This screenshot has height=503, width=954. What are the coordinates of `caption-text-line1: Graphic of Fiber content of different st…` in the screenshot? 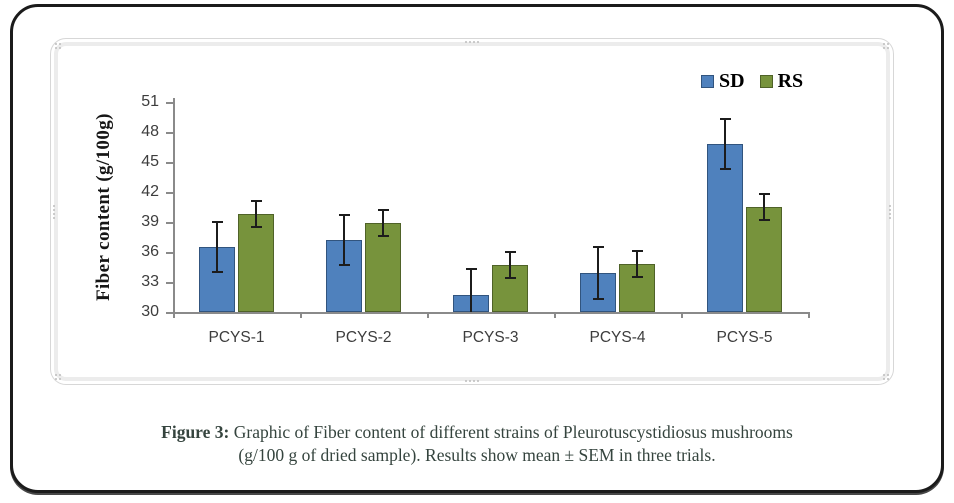 It's located at (513, 432).